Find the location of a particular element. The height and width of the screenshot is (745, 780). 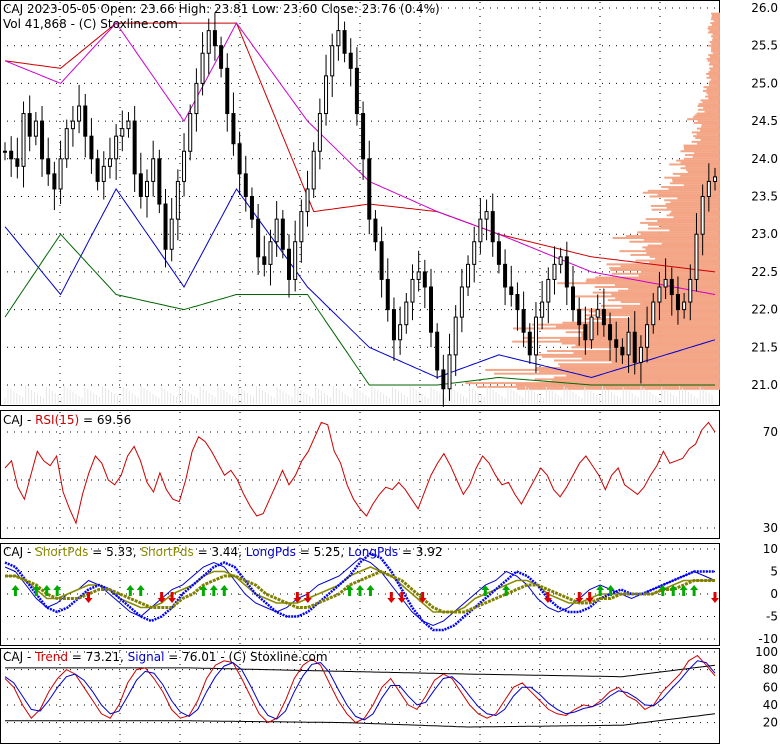

oscillator-series-line is located at coordinates (359, 592).